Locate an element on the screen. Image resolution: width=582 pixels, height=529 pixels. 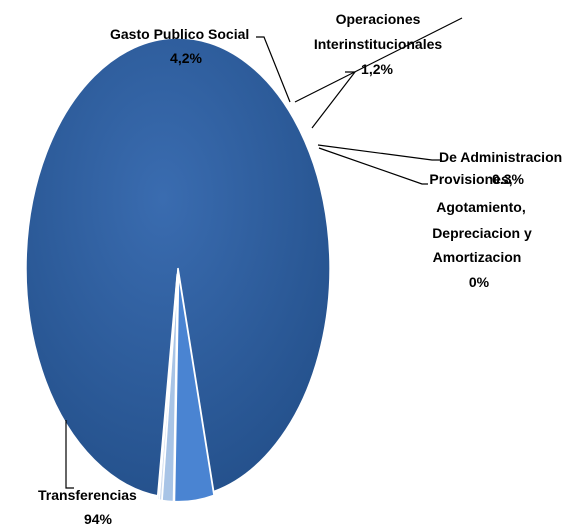
slice-label-provisiones-line1: Provisiones, is located at coordinates (470, 179).